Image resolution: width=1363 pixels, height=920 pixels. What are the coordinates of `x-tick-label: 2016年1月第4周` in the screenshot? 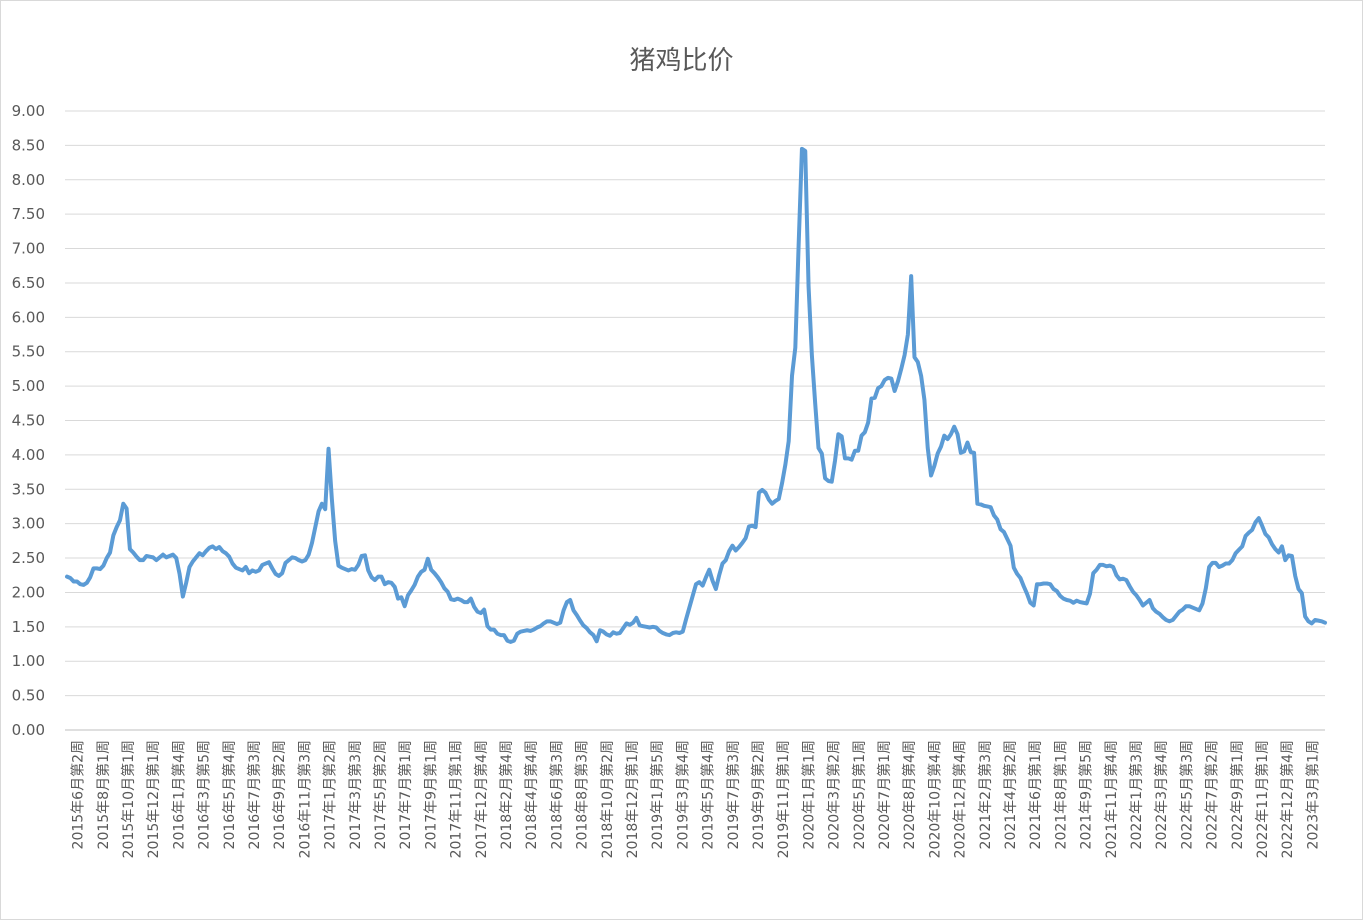 It's located at (178, 794).